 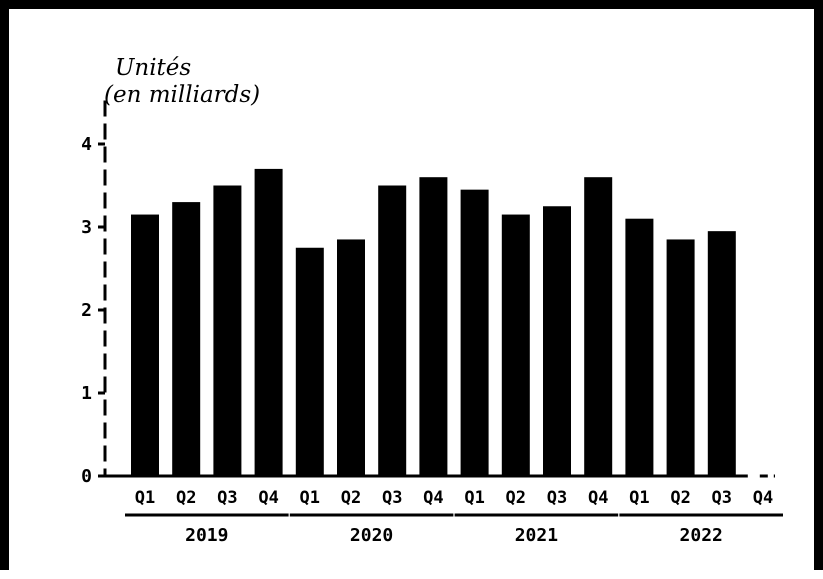 I want to click on y-axis: 0 1 2 3 4, so click(x=94, y=293).